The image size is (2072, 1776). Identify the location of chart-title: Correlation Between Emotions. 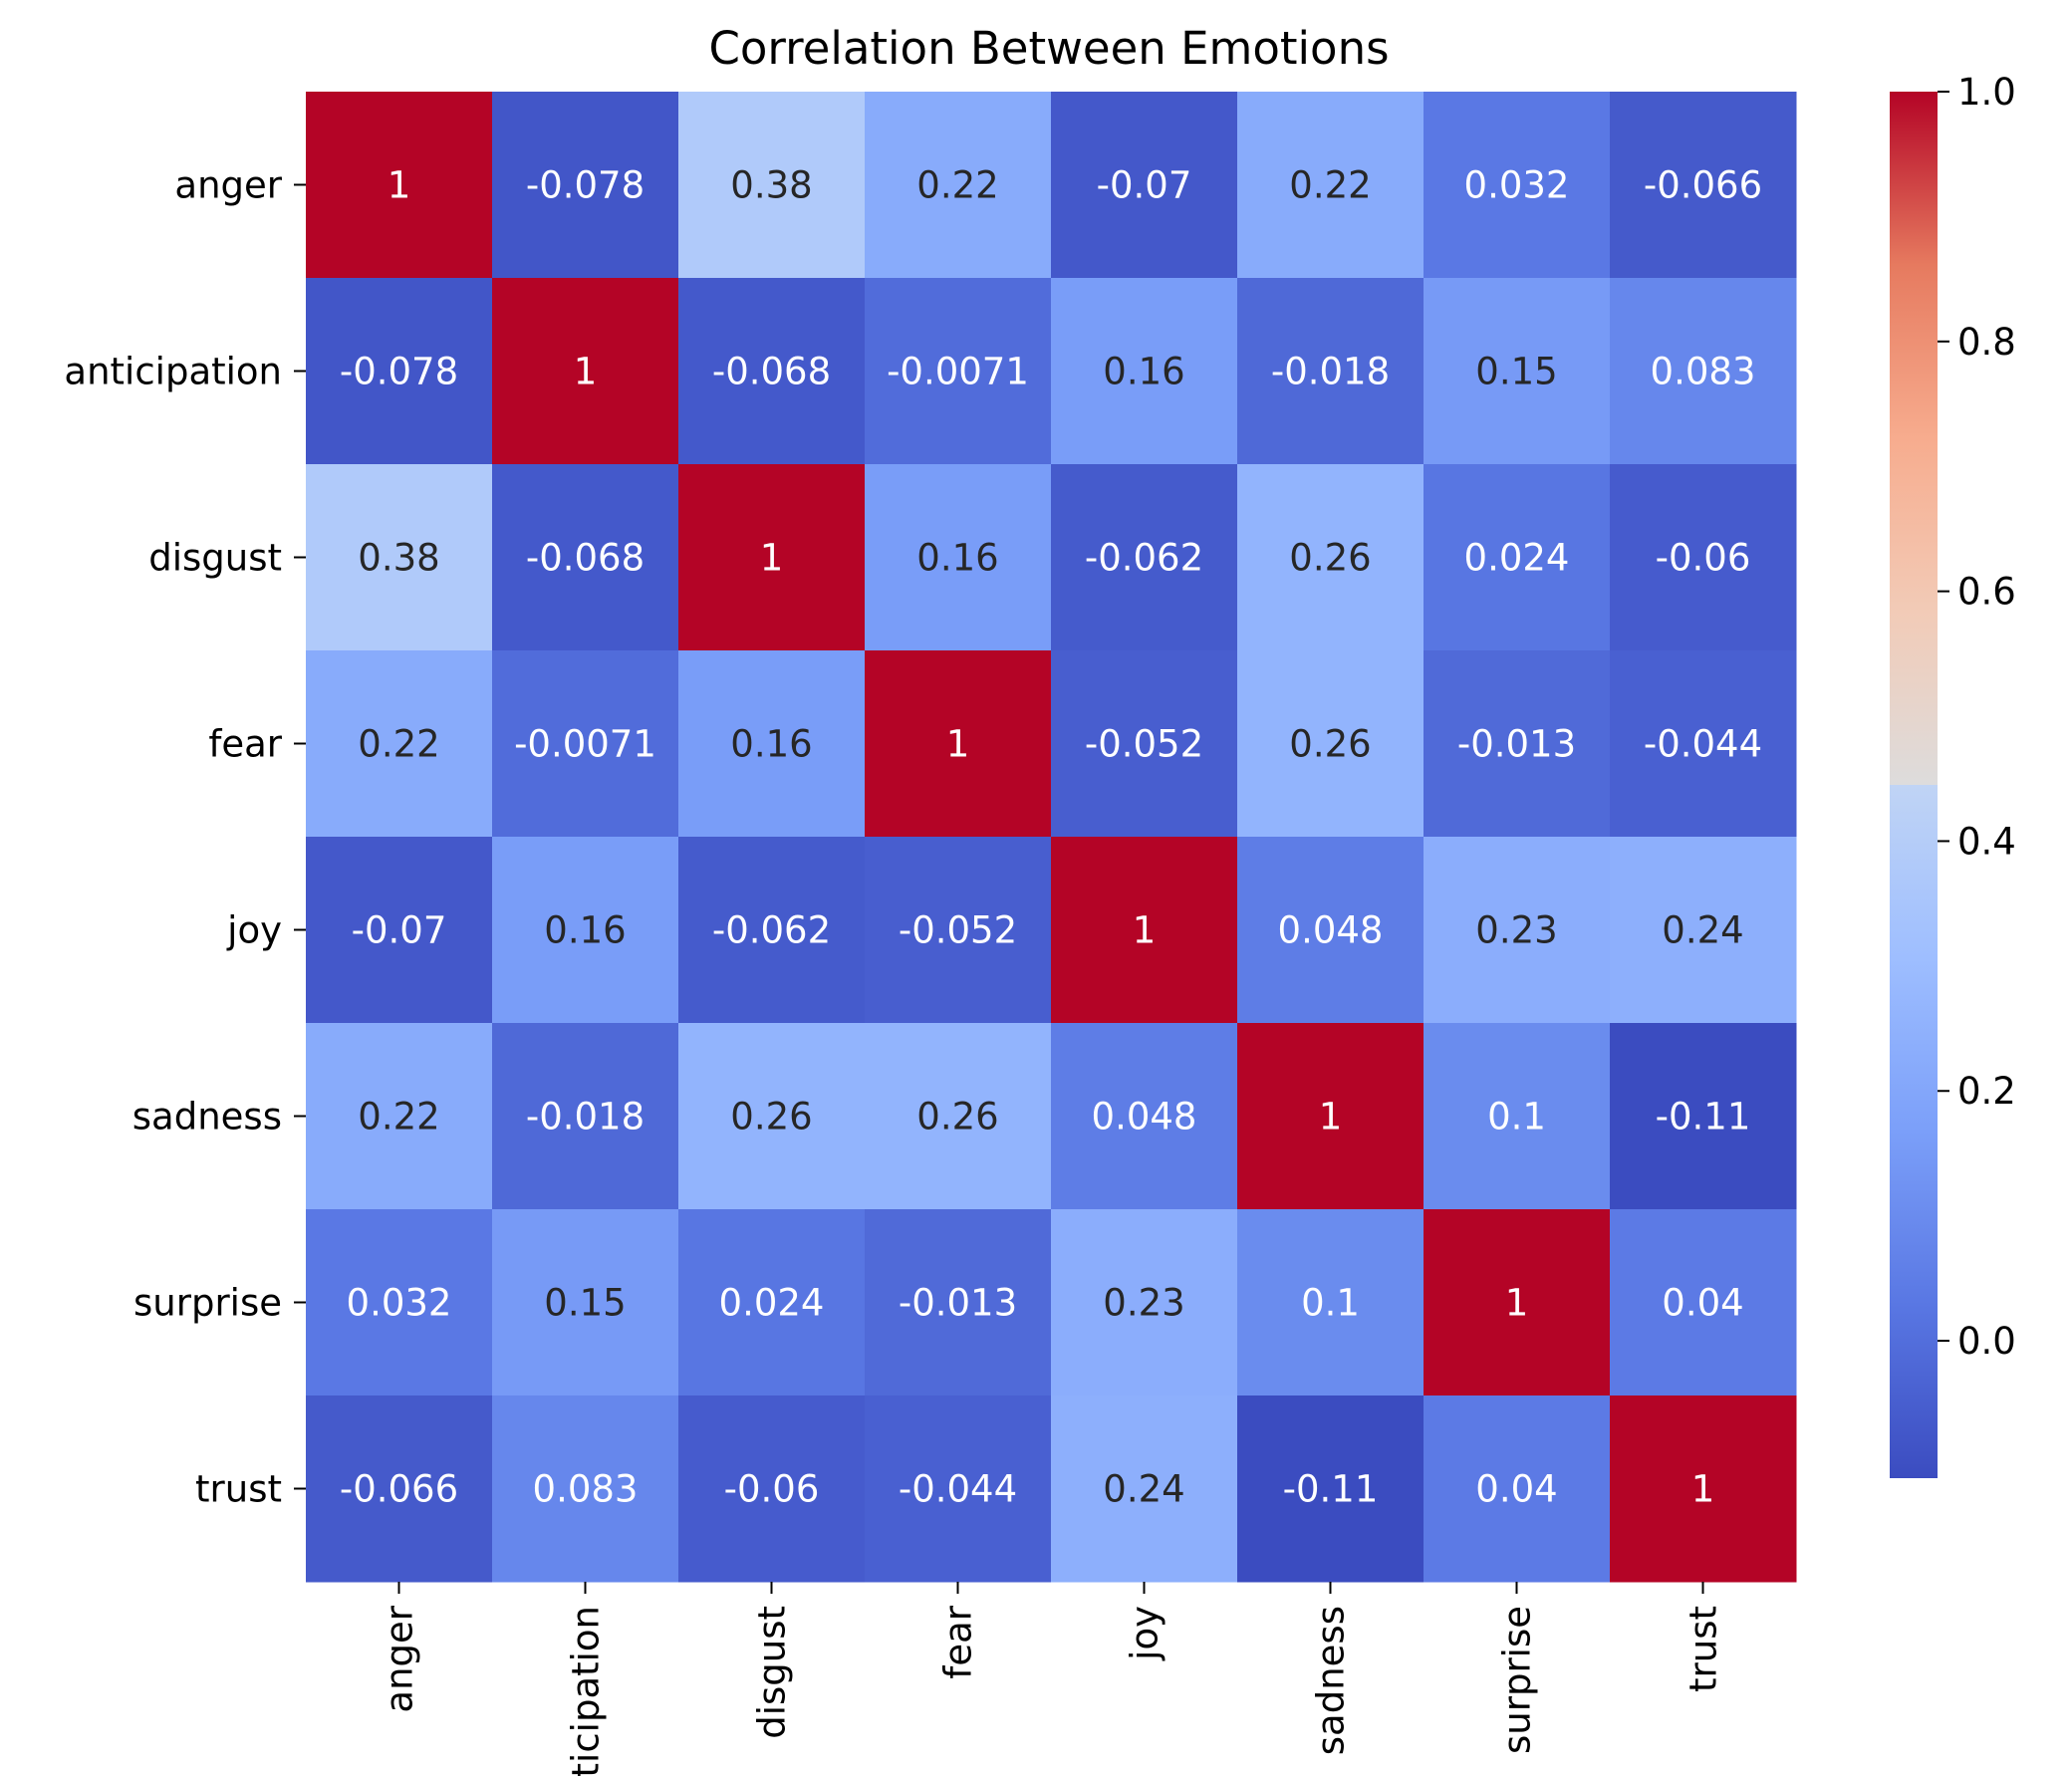
(1048, 48).